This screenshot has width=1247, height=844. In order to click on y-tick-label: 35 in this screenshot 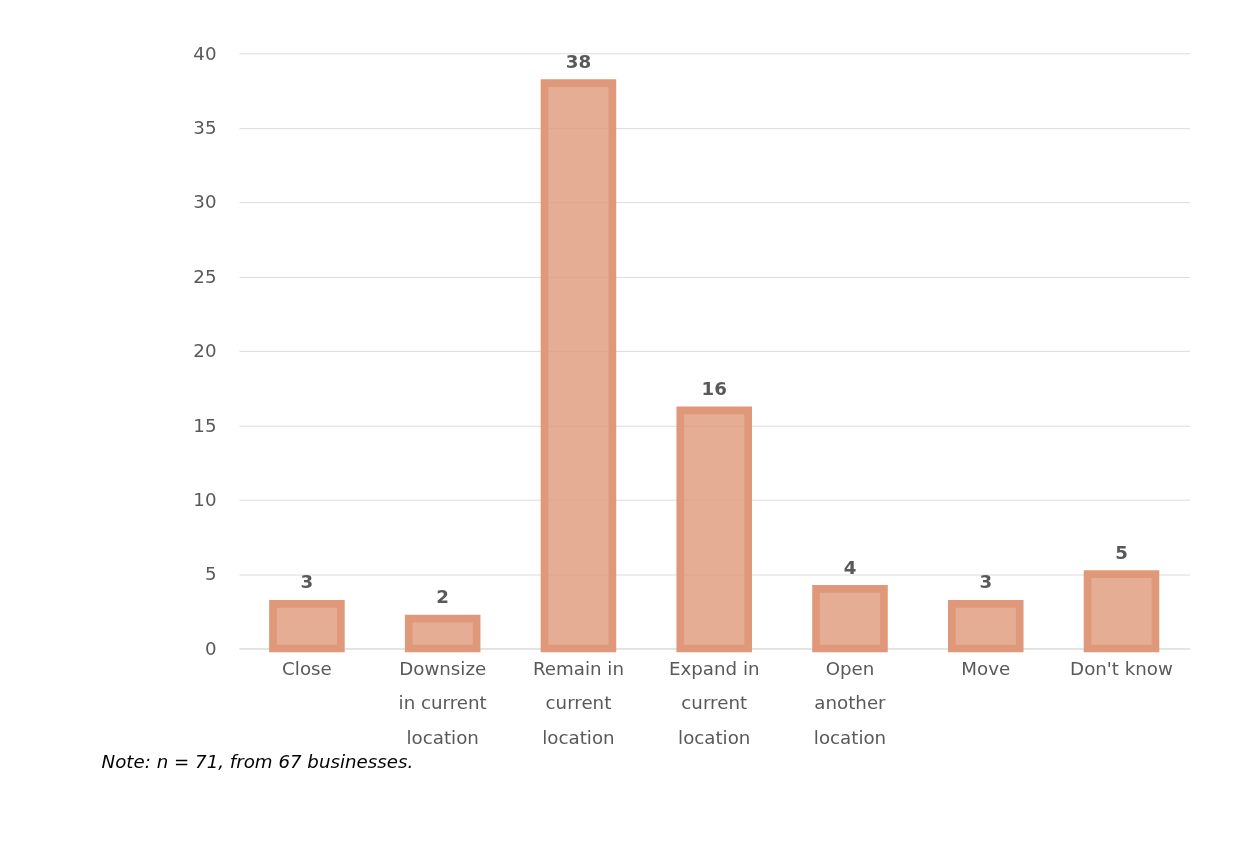, I will do `click(205, 127)`.